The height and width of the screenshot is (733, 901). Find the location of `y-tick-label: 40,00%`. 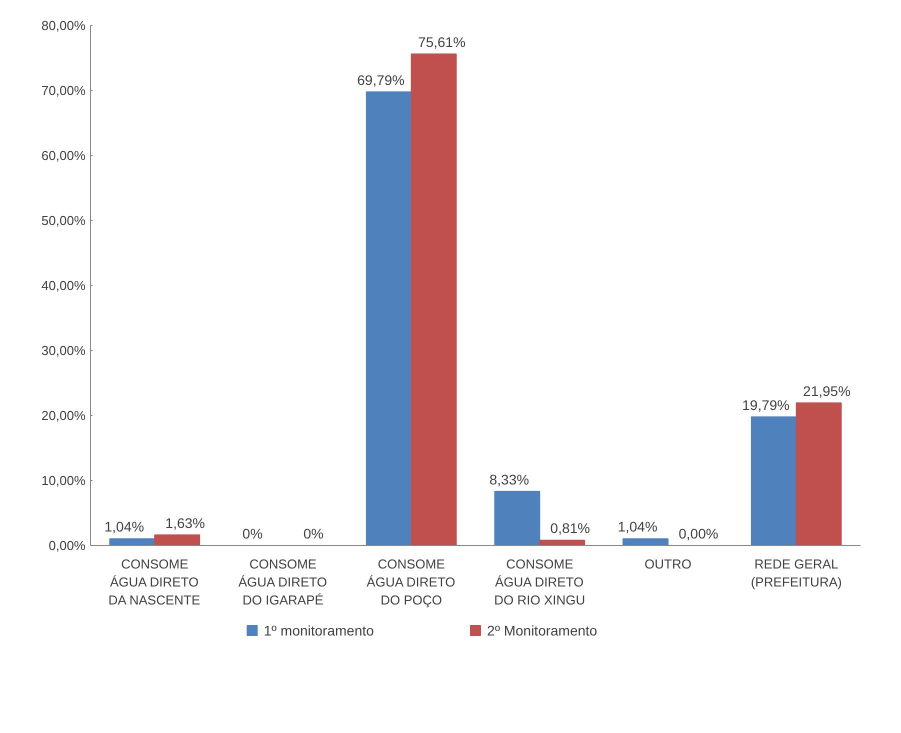

y-tick-label: 40,00% is located at coordinates (63, 285).